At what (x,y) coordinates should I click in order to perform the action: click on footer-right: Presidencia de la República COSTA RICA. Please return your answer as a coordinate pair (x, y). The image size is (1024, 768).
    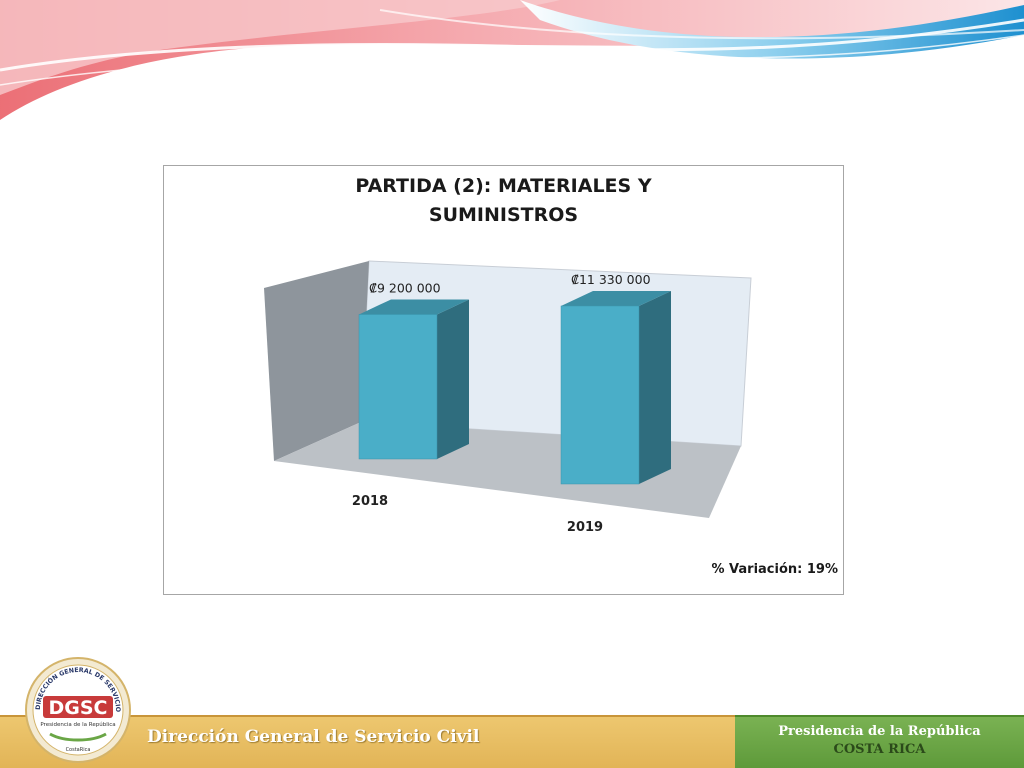
    Looking at the image, I should click on (879, 741).